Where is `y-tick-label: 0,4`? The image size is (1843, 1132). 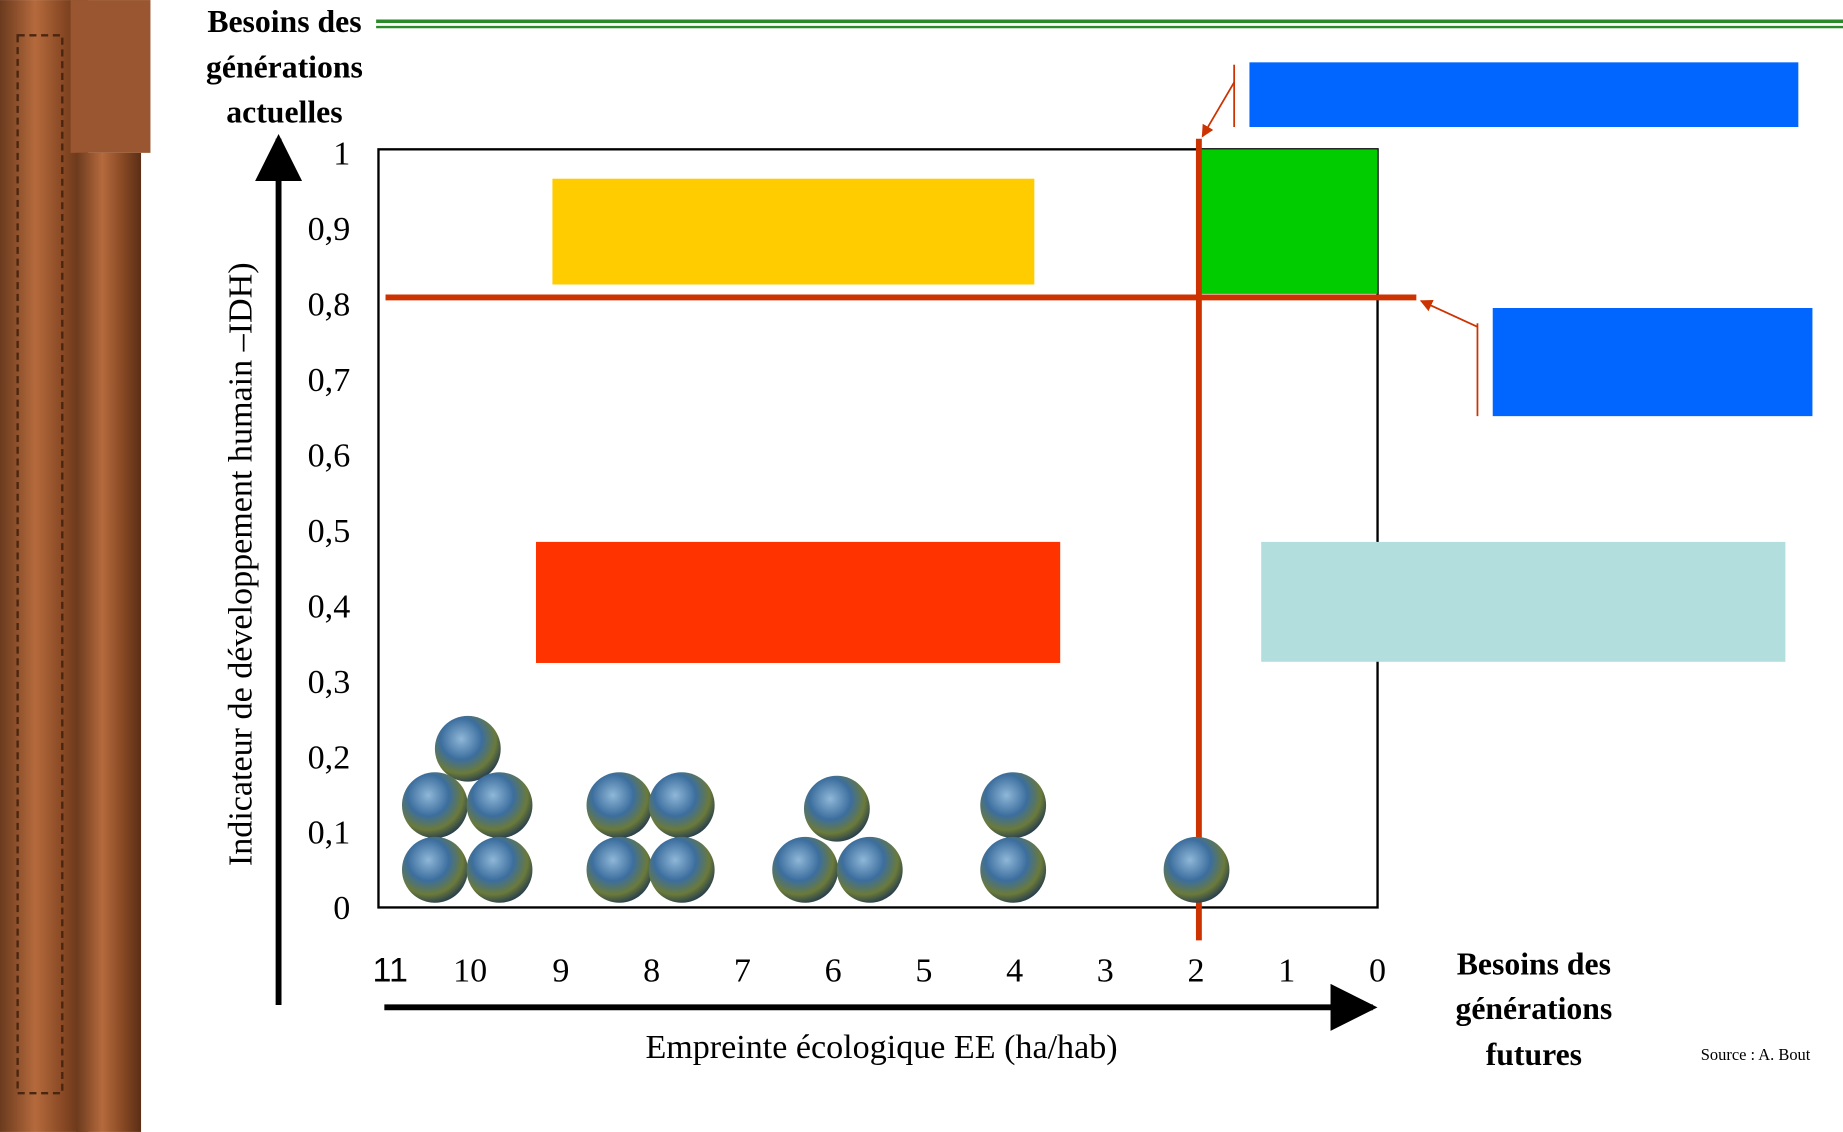 y-tick-label: 0,4 is located at coordinates (329, 606).